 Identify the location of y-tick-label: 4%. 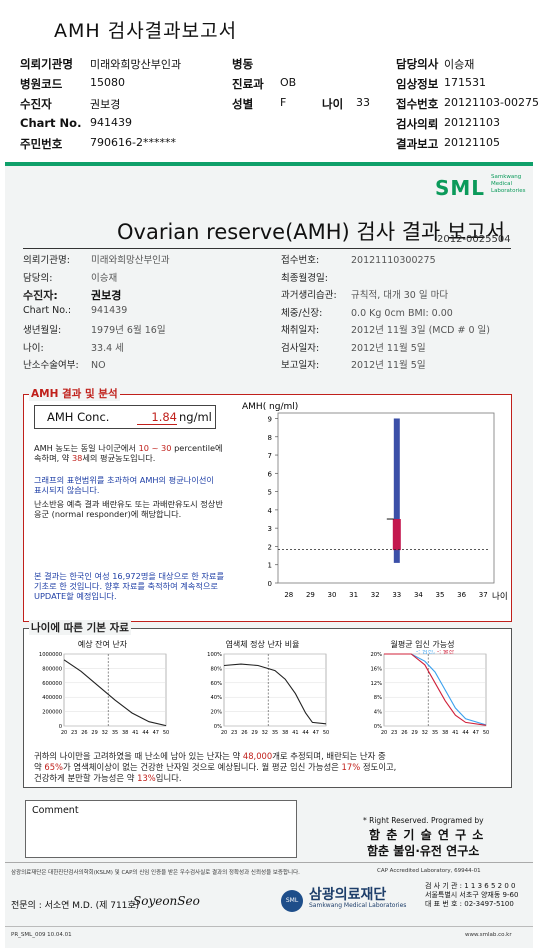
(378, 713).